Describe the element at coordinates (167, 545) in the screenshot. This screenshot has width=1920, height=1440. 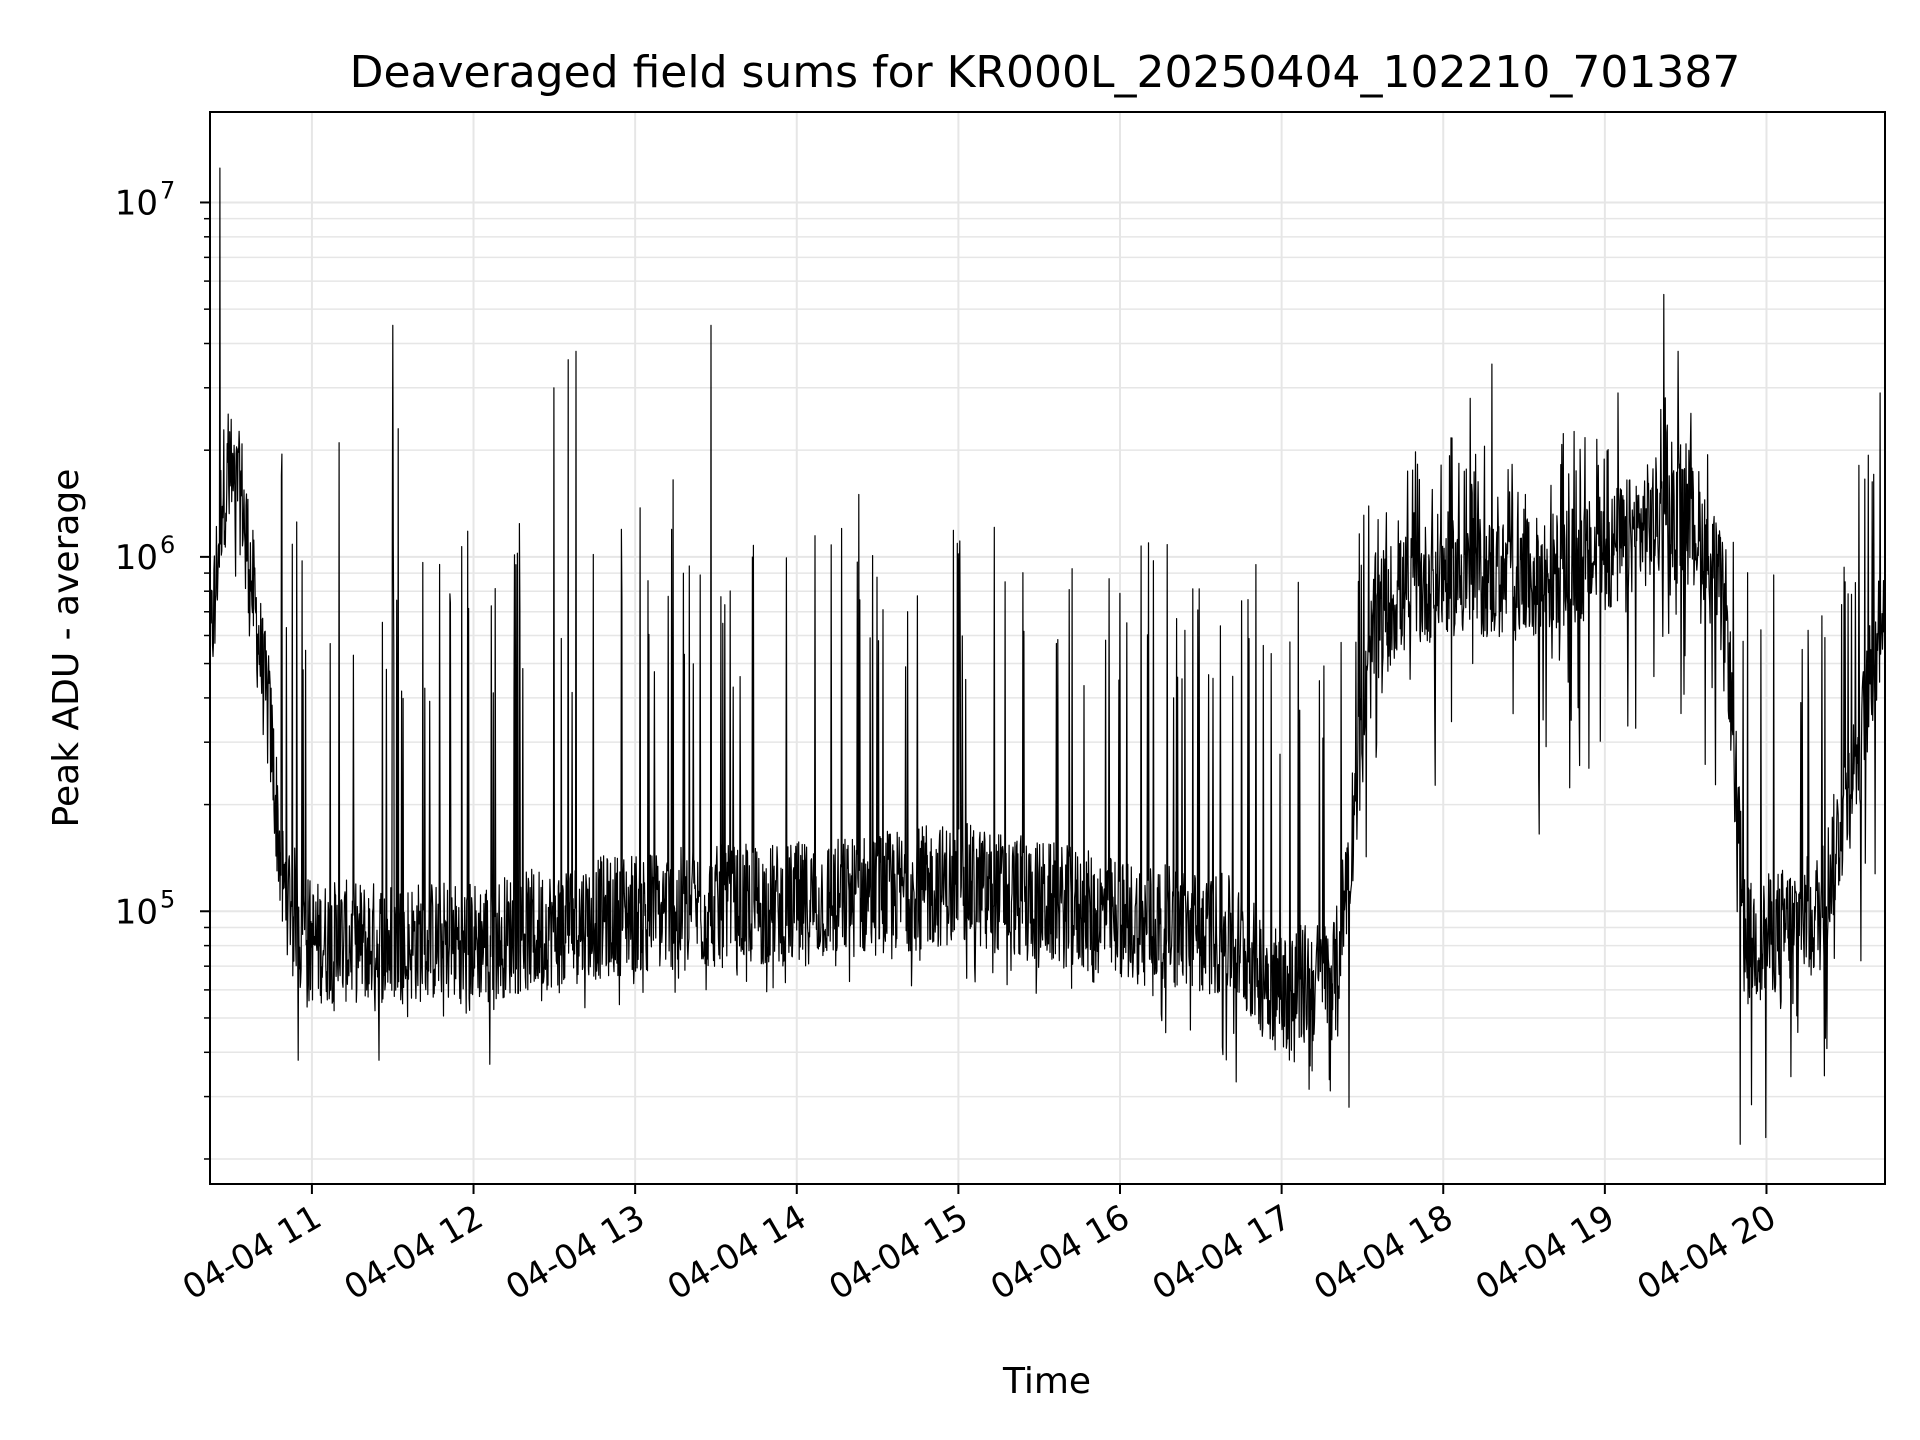
I see `y-tick-label-exponent: 6` at that location.